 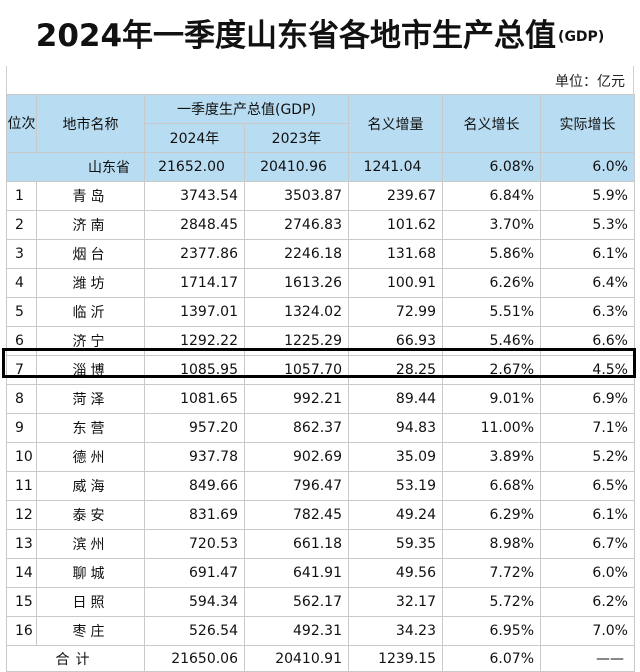 What do you see at coordinates (587, 123) in the screenshot?
I see `header-real-growth: 实际增长` at bounding box center [587, 123].